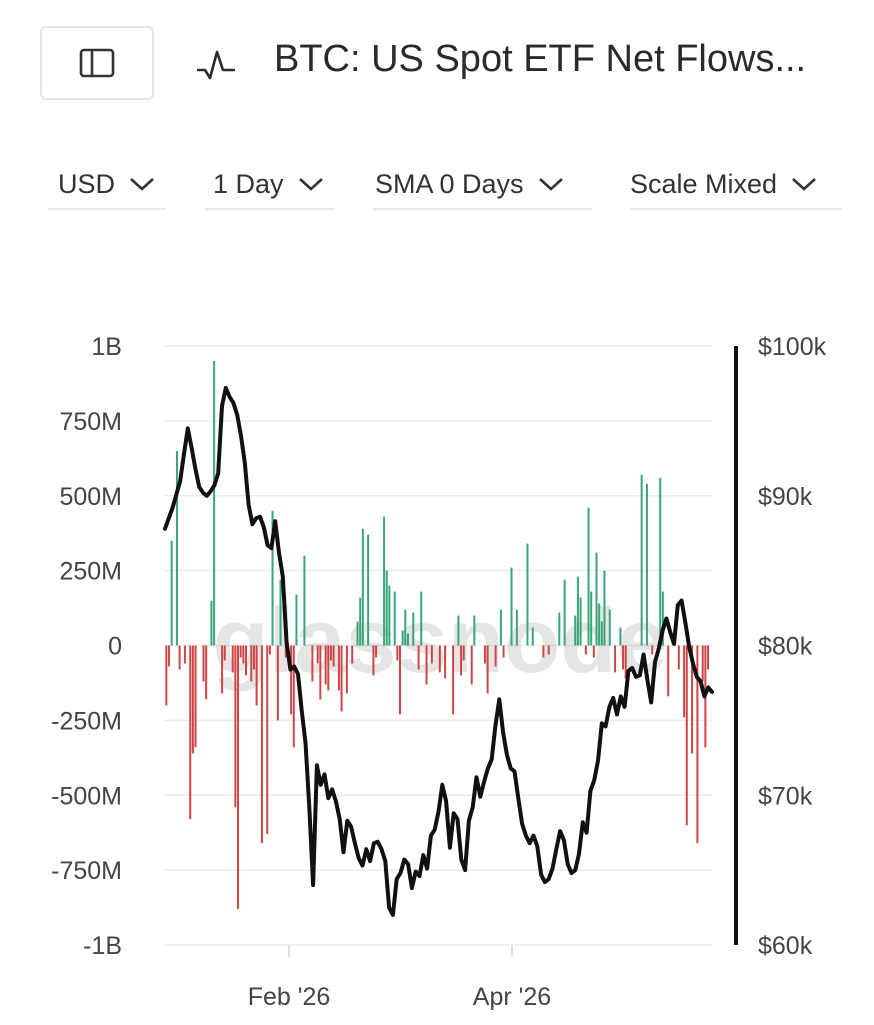 The image size is (874, 1025). I want to click on left-tick-label: 0, so click(115, 647).